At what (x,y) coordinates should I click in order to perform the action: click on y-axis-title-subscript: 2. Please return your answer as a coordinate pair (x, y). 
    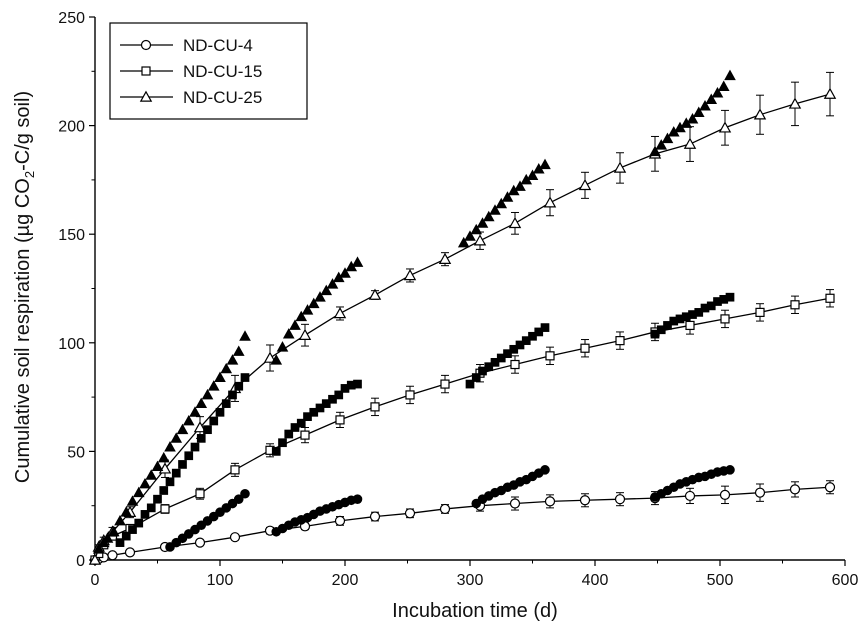
    Looking at the image, I should click on (29, 174).